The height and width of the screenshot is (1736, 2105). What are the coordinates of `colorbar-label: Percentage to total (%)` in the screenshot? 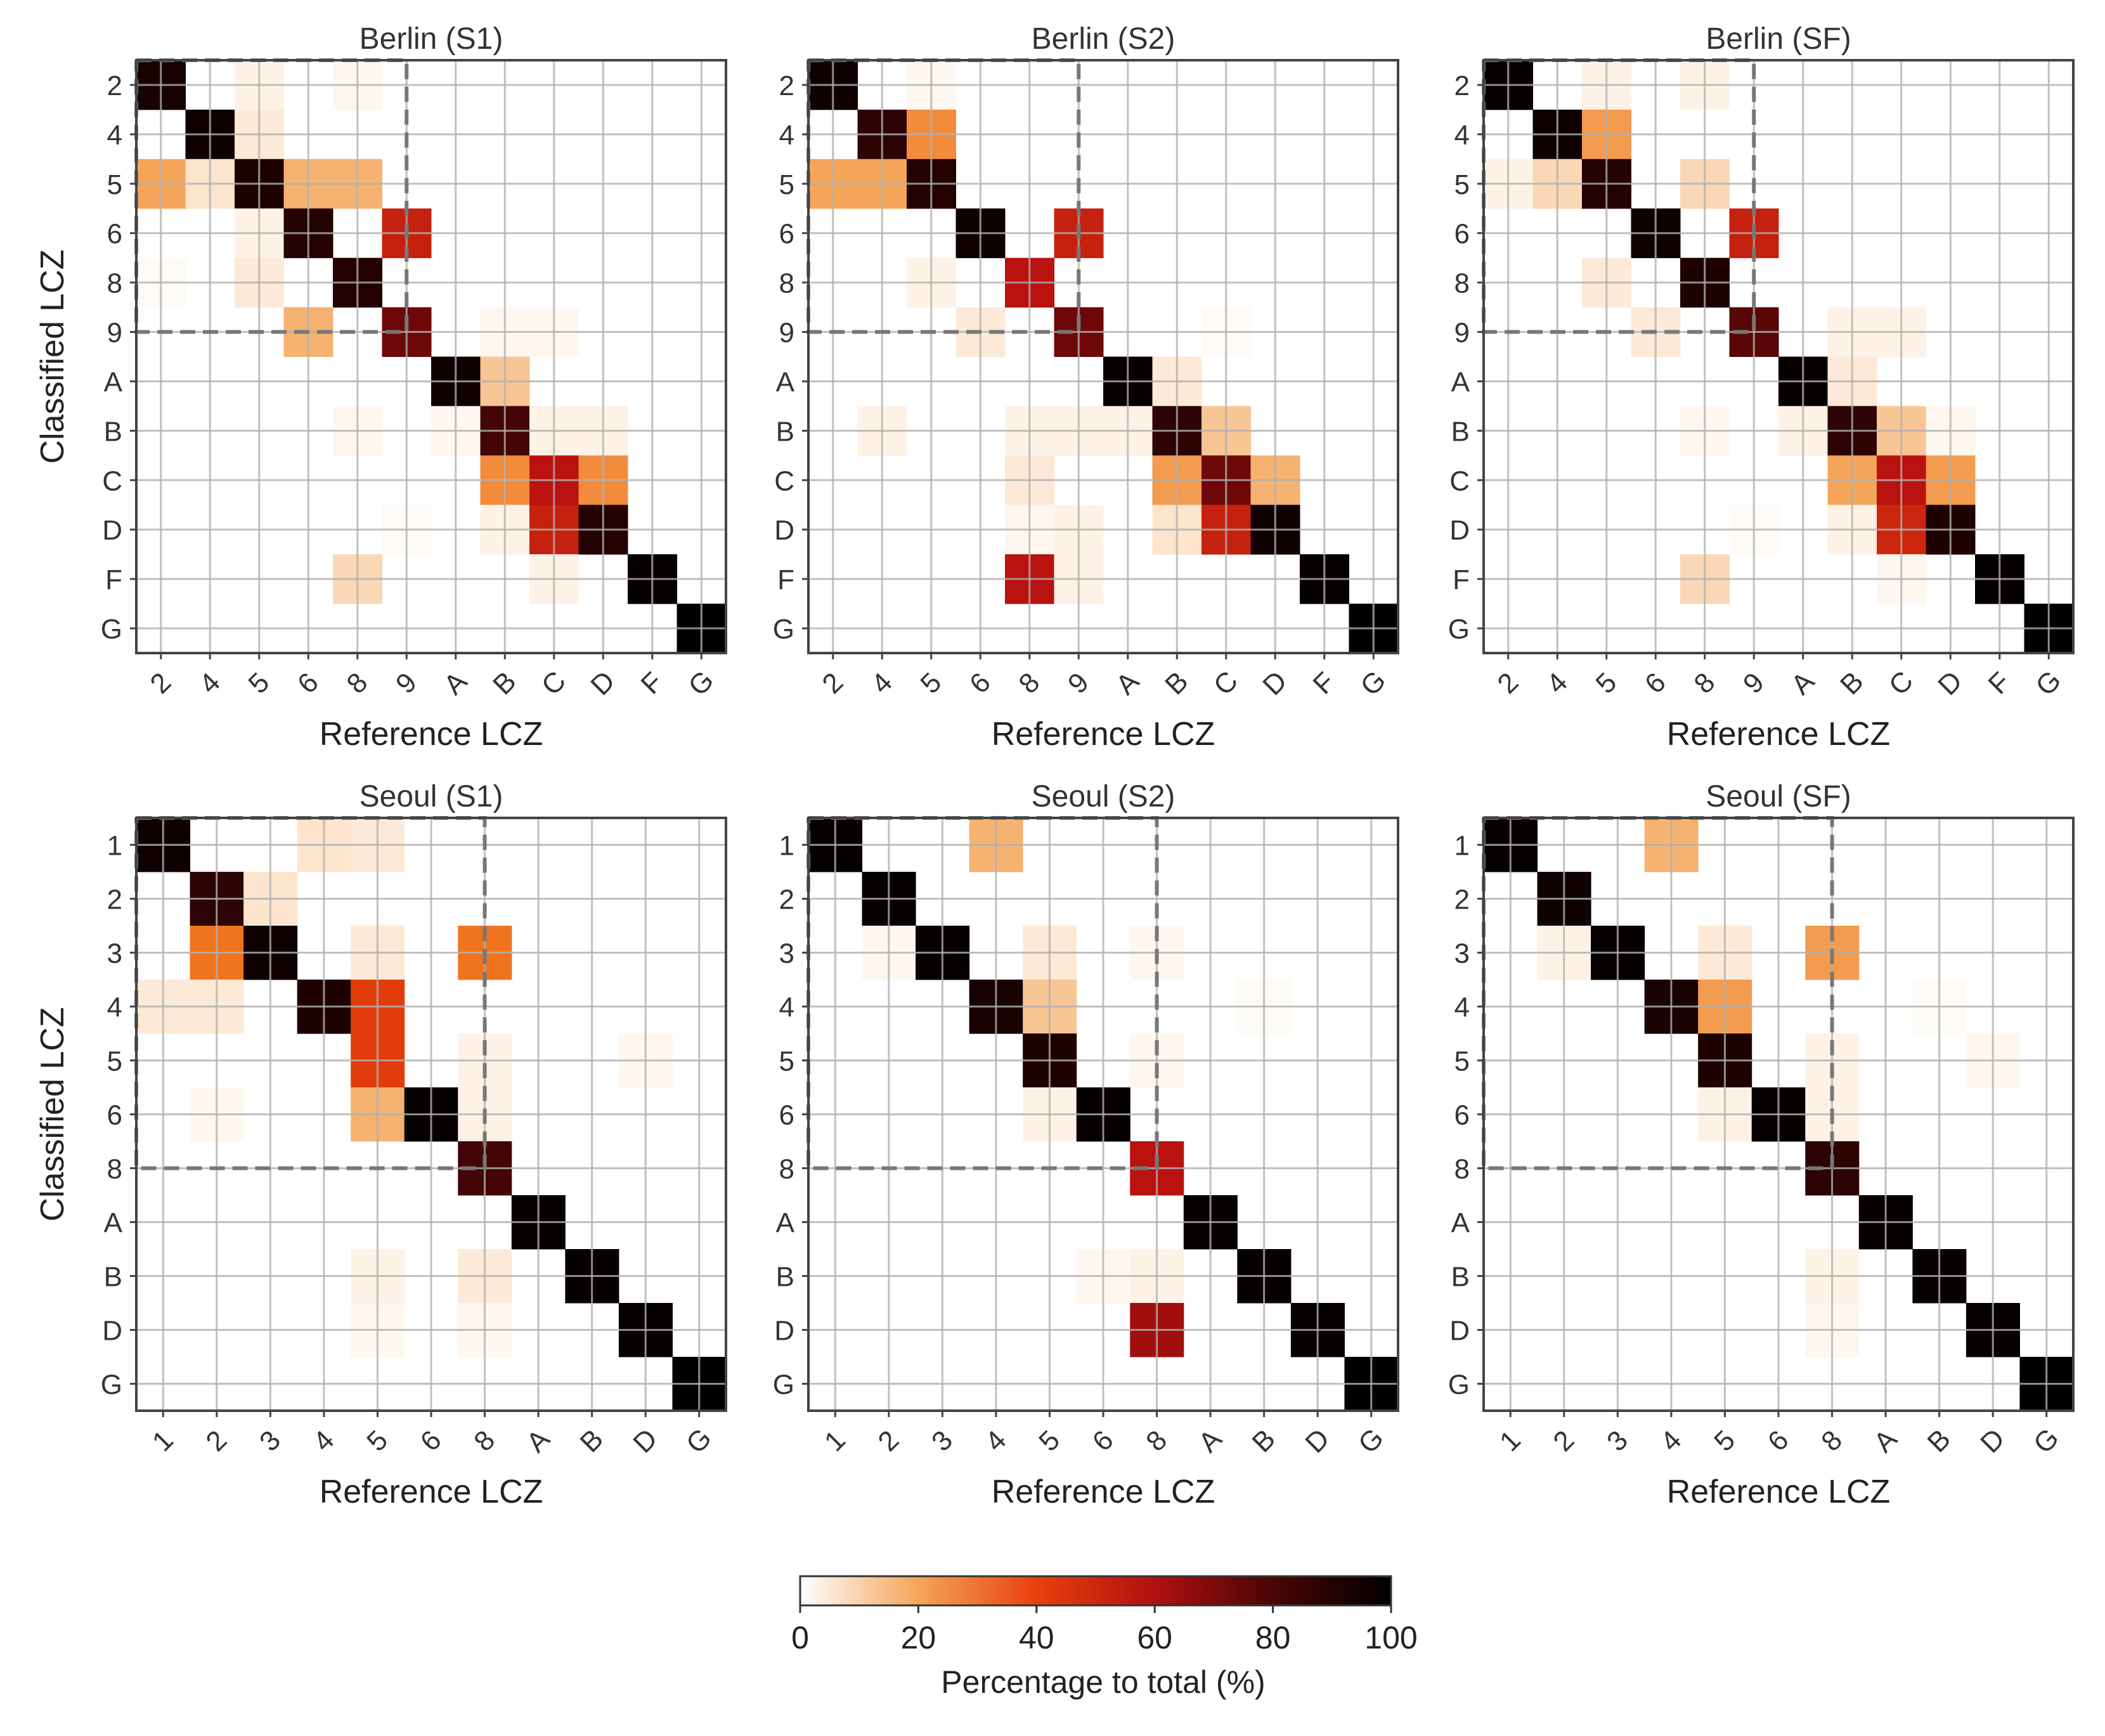 It's located at (1103, 1682).